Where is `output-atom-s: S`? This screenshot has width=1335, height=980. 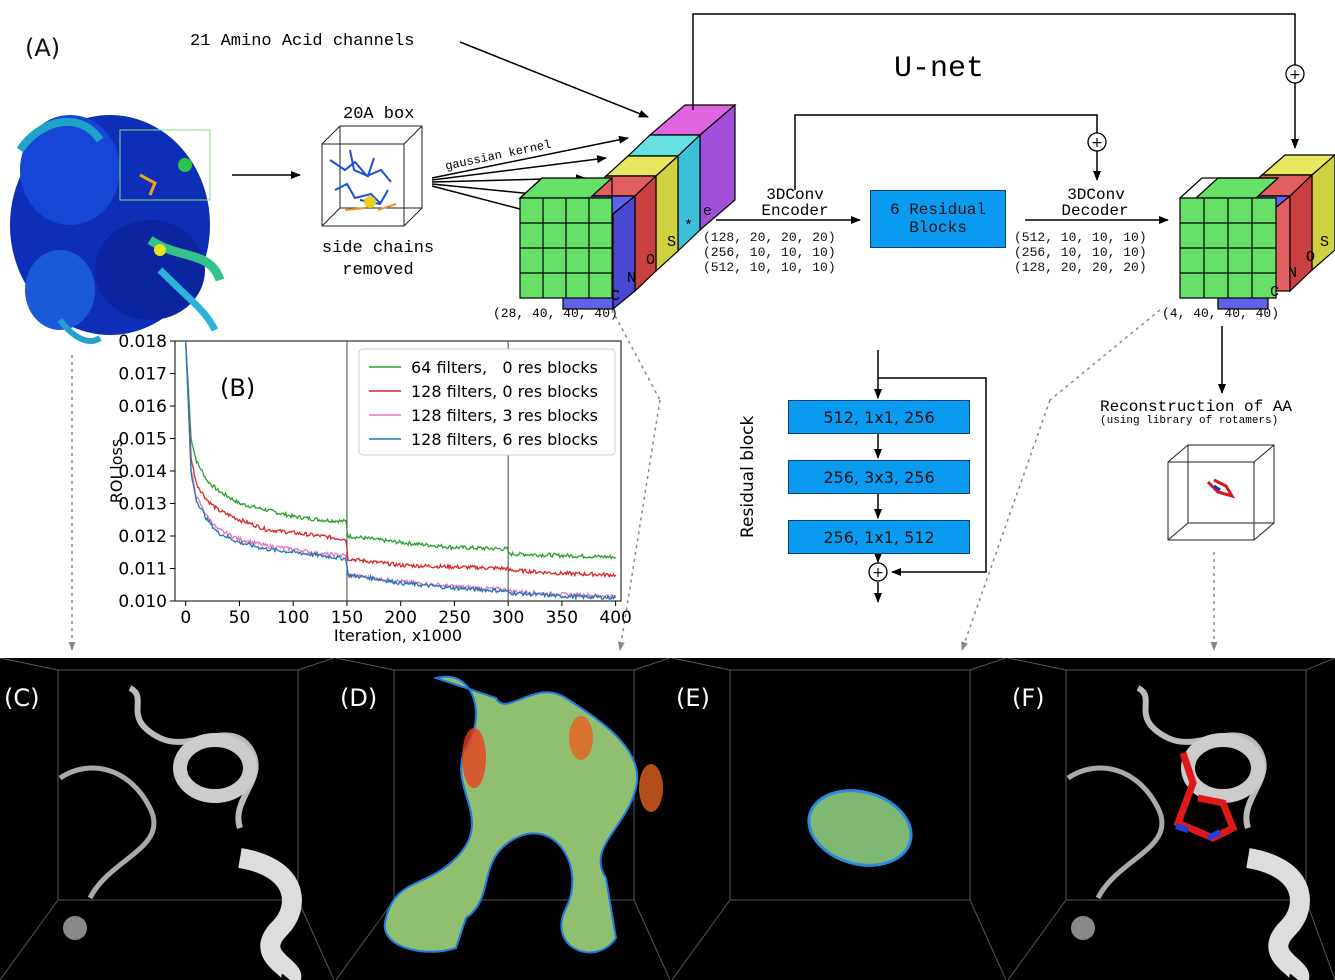 output-atom-s: S is located at coordinates (1325, 242).